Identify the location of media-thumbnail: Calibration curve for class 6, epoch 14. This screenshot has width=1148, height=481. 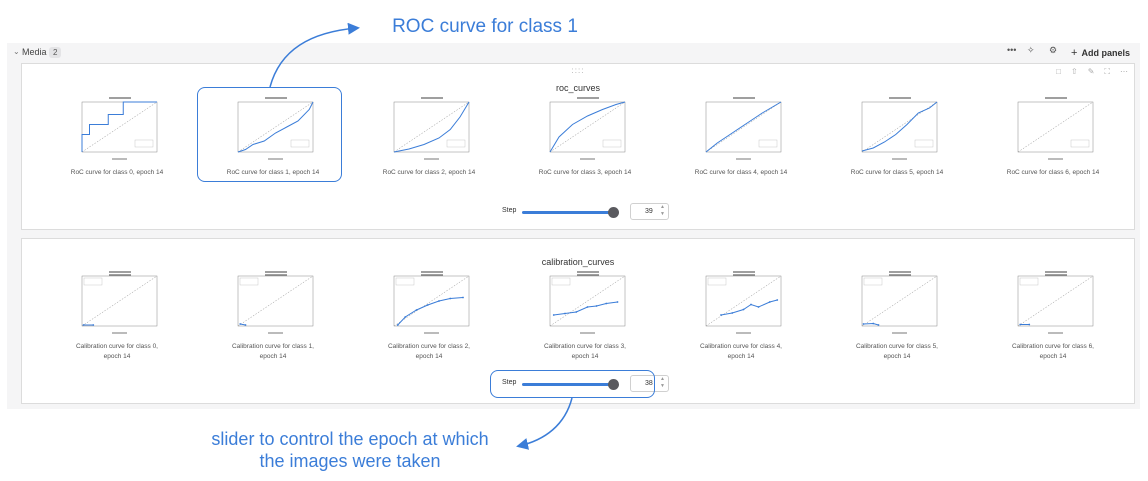
(1053, 316).